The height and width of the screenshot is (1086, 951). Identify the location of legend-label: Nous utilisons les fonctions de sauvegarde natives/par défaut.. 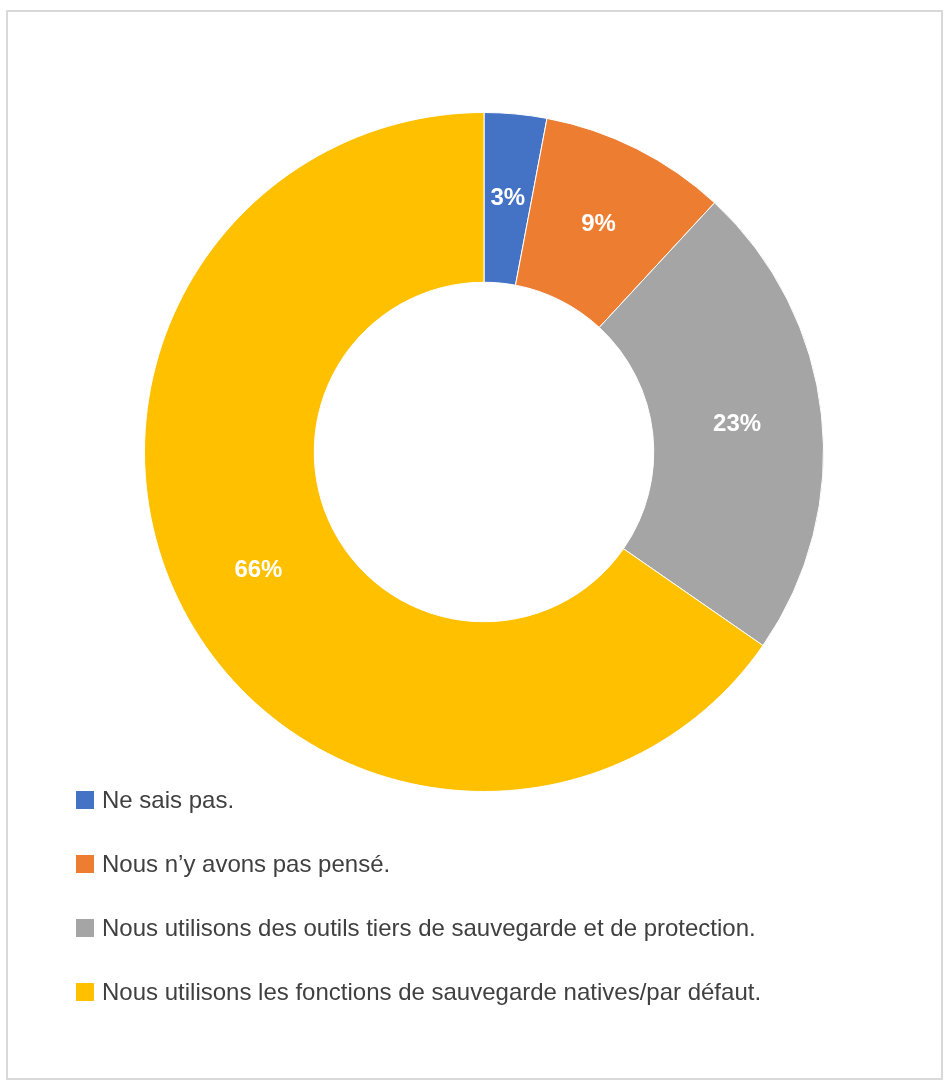
(432, 992).